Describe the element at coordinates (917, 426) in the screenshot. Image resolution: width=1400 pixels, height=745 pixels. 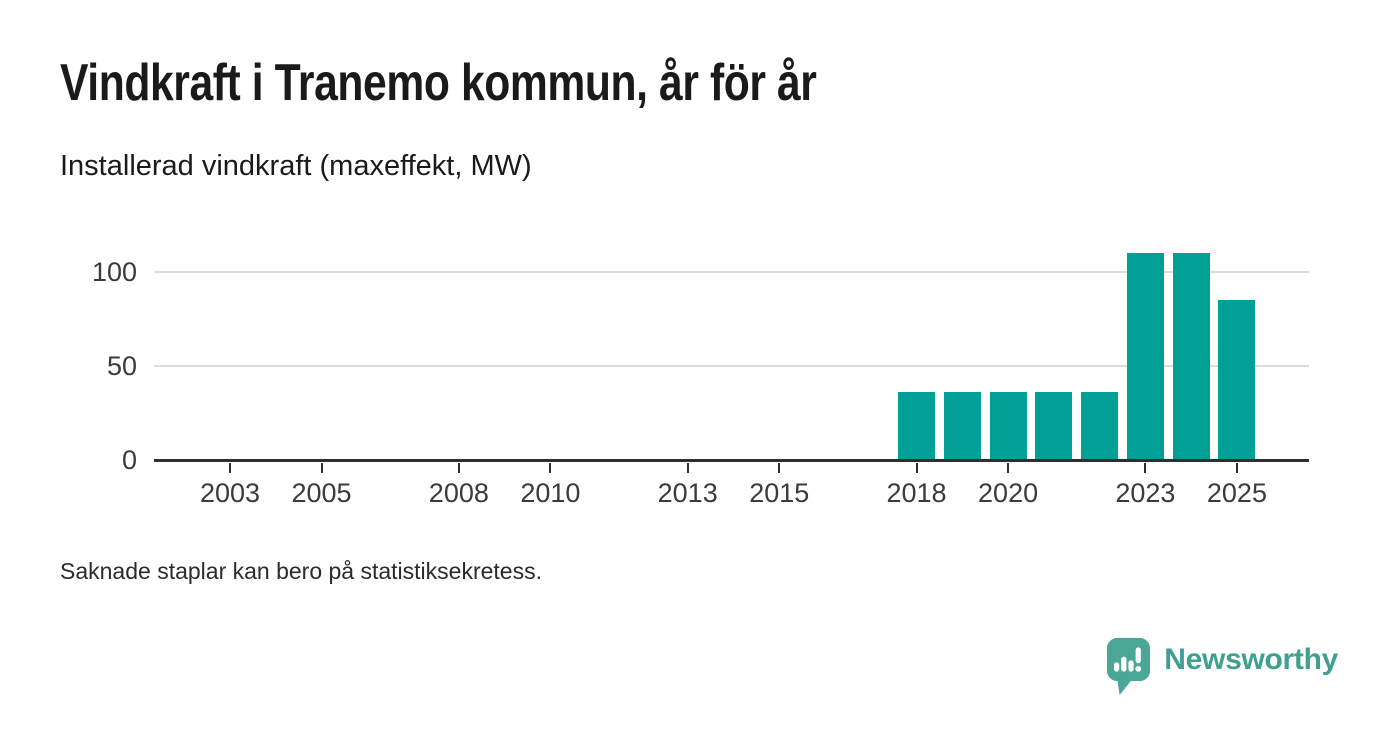
I see `bar-2018` at that location.